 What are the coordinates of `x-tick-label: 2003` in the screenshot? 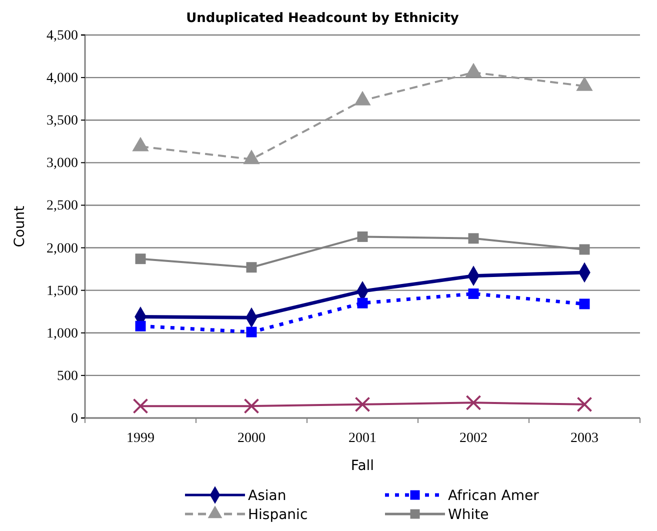 It's located at (584, 438).